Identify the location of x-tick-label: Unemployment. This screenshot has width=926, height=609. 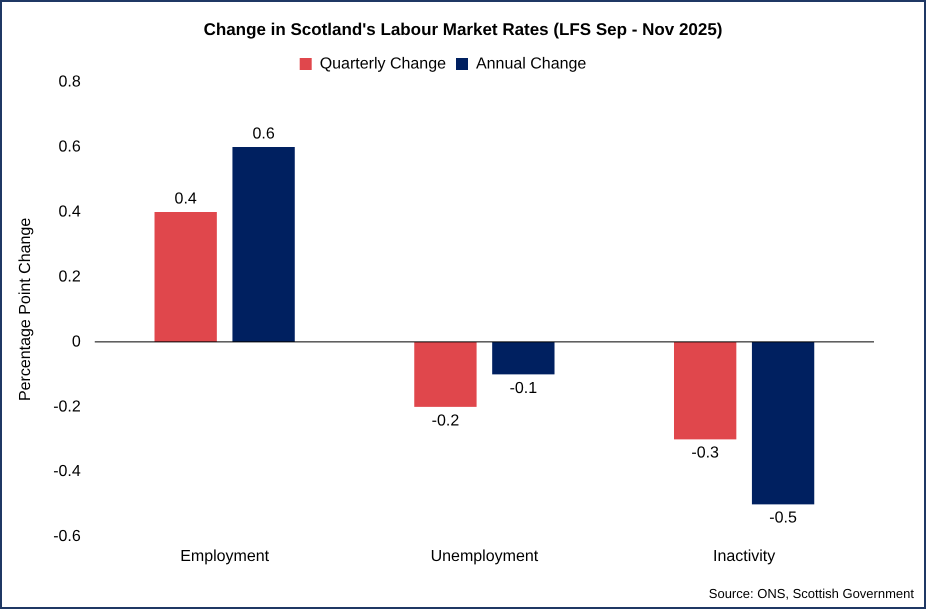
(484, 556).